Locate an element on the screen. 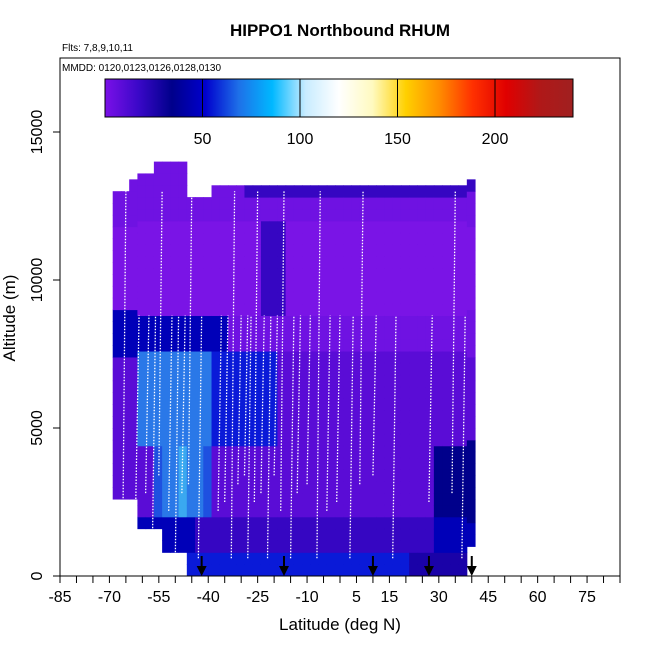  x-tick-label: 75 is located at coordinates (587, 597).